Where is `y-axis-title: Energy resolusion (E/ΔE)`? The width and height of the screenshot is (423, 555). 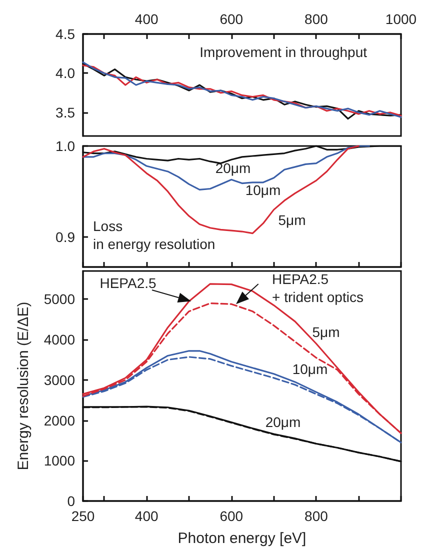 y-axis-title: Energy resolusion (E/ΔE) is located at coordinates (23, 386).